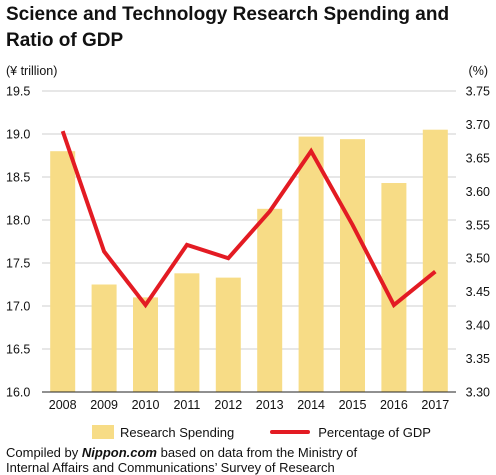 This screenshot has height=475, width=496. What do you see at coordinates (478, 326) in the screenshot?
I see `right-tick-label: 3.40` at bounding box center [478, 326].